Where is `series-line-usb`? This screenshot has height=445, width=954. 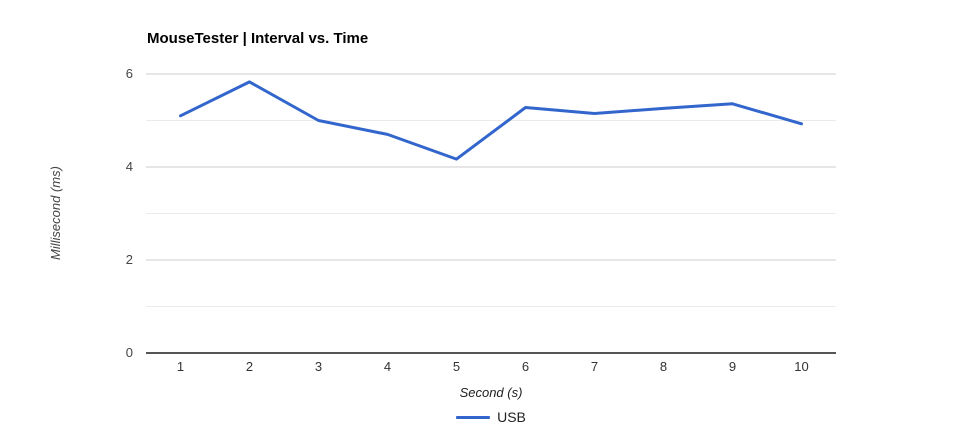 series-line-usb is located at coordinates (491, 120).